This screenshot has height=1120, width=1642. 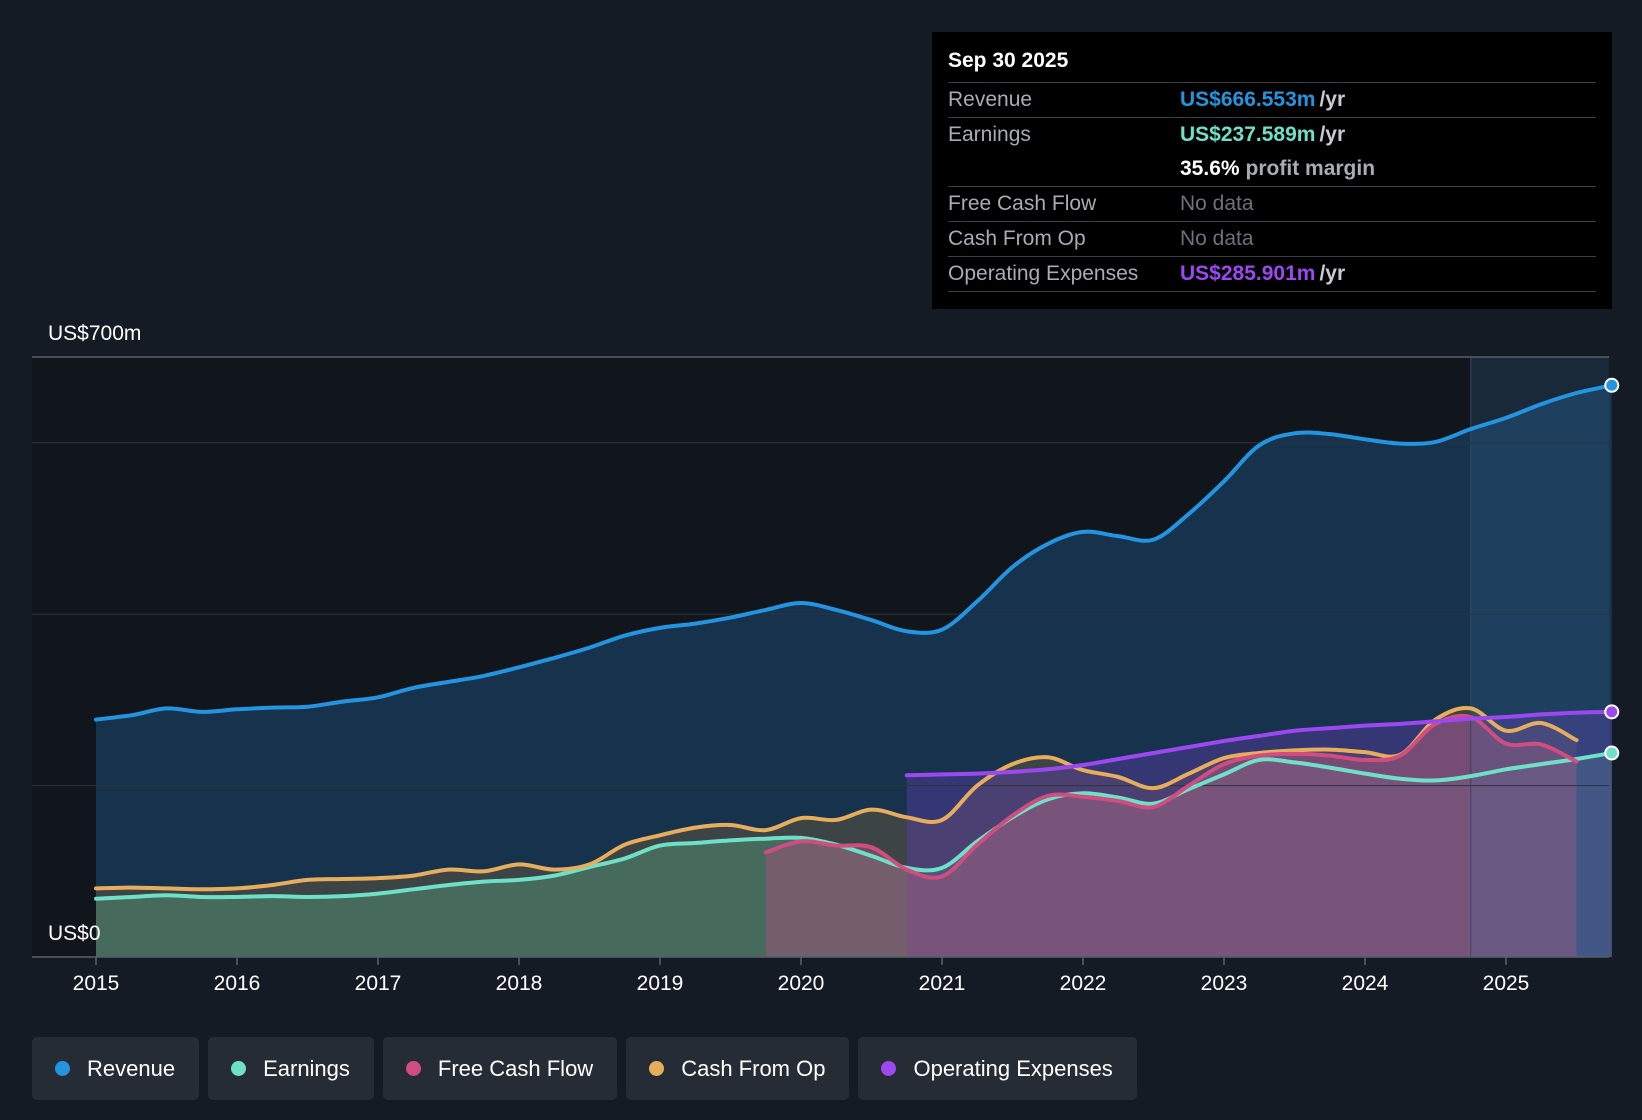 I want to click on legend-label: Earnings, so click(x=306, y=1068).